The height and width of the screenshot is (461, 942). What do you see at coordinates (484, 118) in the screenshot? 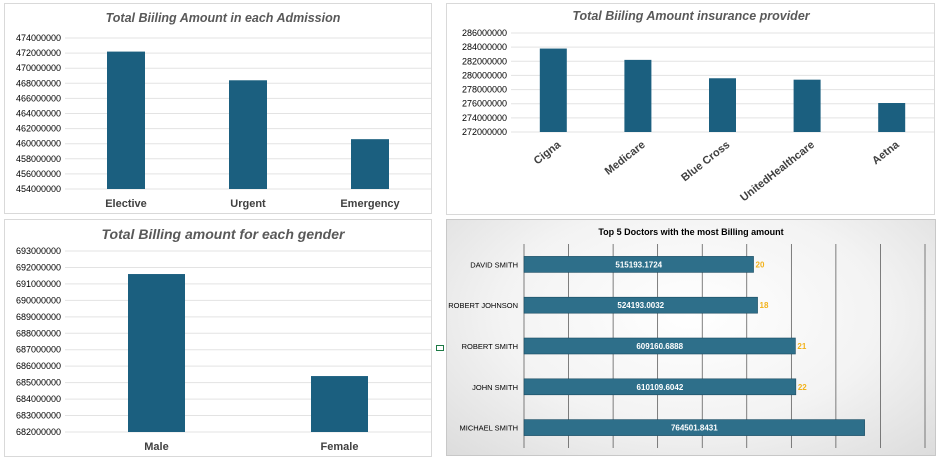
I see `y-tick-label: 274000000` at bounding box center [484, 118].